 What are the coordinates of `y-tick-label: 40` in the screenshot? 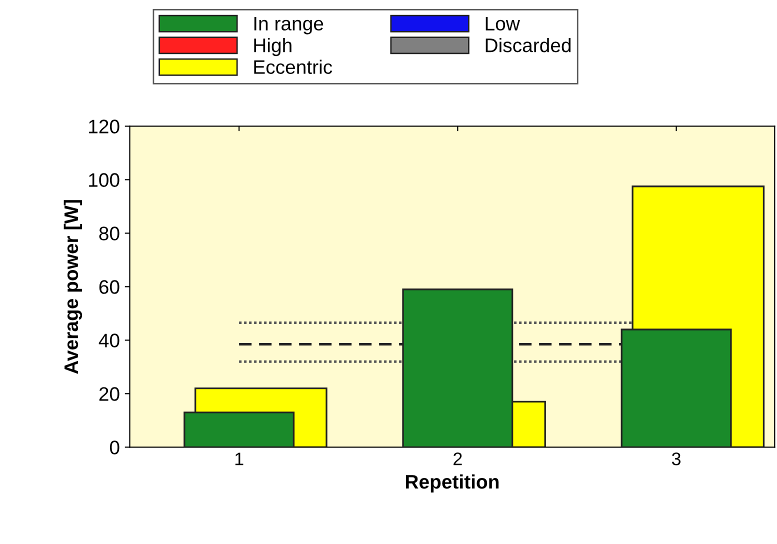 It's located at (109, 341).